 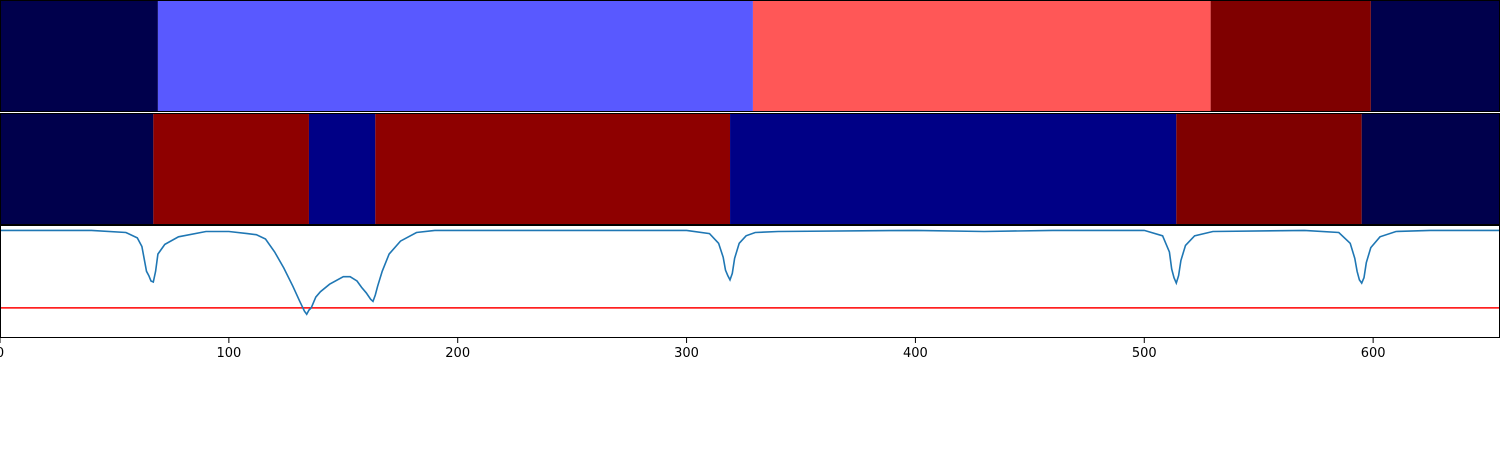 What do you see at coordinates (1144, 353) in the screenshot?
I see `x-tick-label: 500` at bounding box center [1144, 353].